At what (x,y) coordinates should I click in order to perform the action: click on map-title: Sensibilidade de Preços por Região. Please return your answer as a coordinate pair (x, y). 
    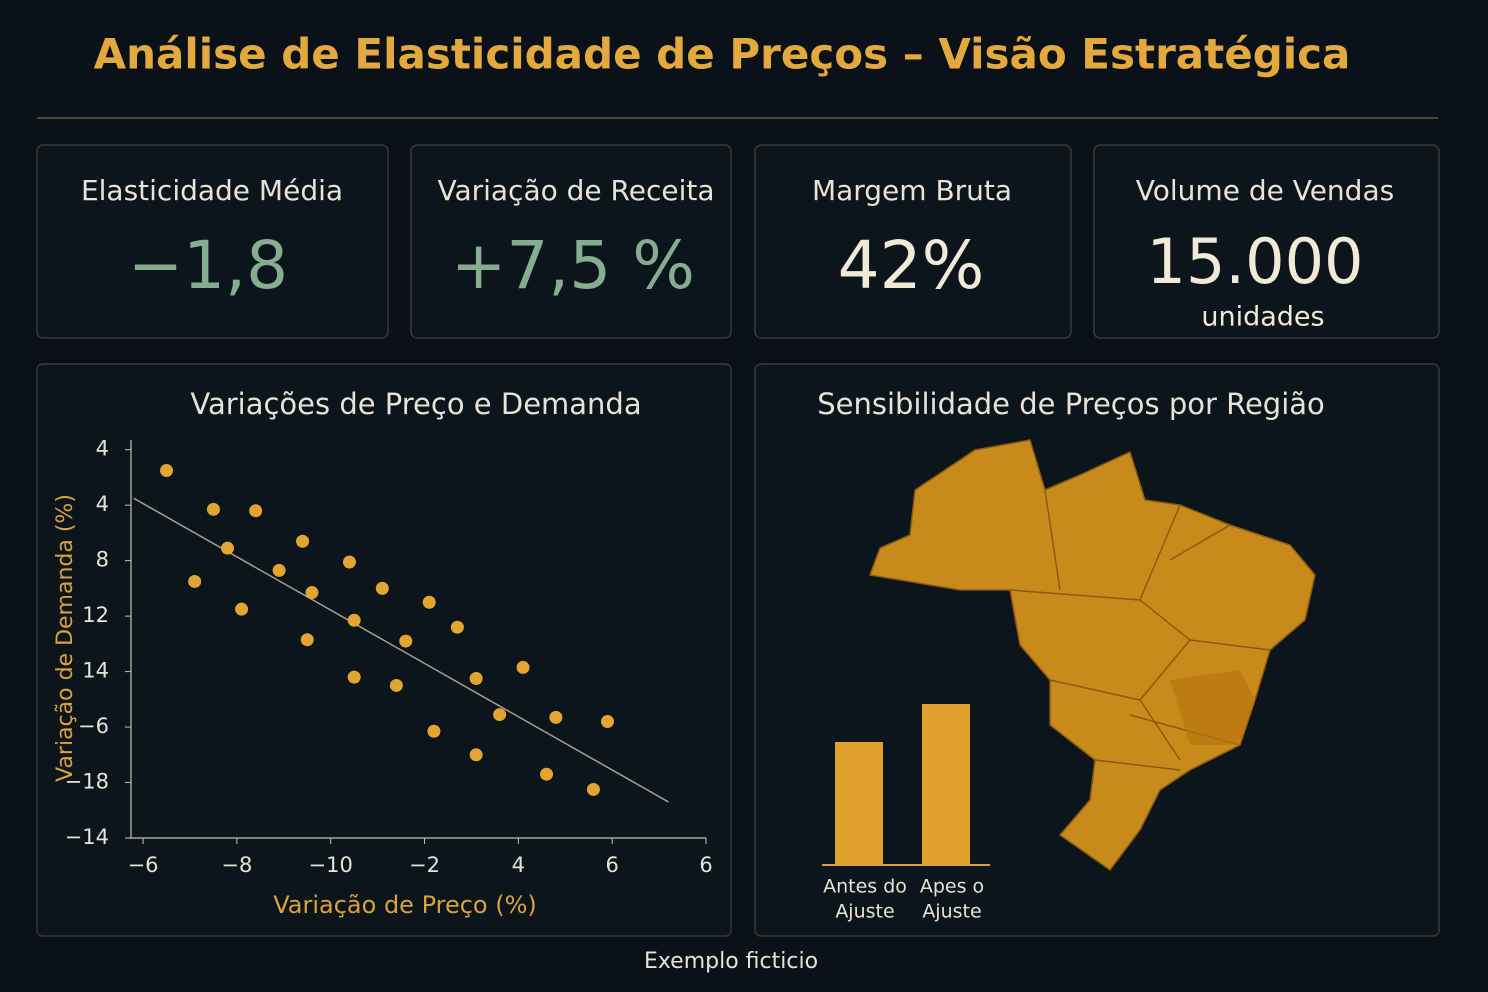
    Looking at the image, I should click on (1071, 404).